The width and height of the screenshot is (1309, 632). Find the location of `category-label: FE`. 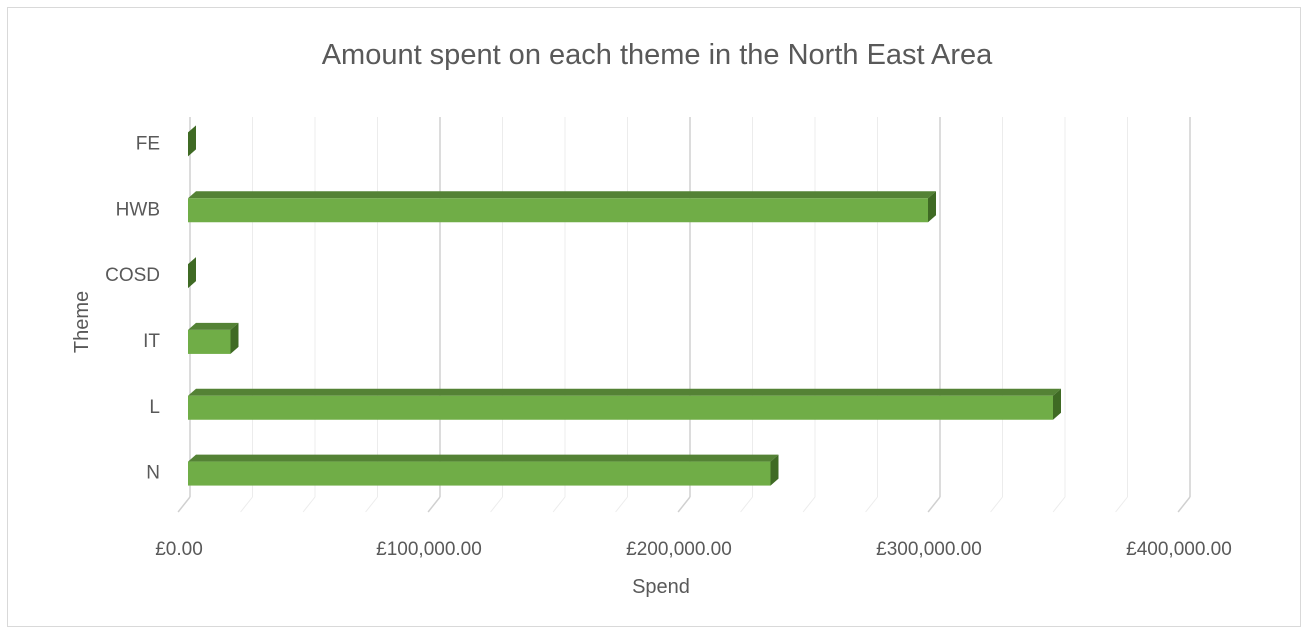

category-label: FE is located at coordinates (148, 143).